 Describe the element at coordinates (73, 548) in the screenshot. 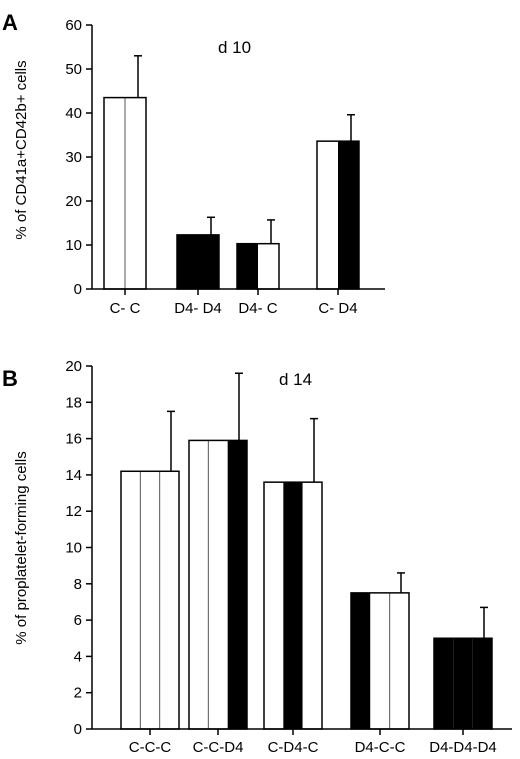

I see `panel-b-y-tick-label: 10` at that location.